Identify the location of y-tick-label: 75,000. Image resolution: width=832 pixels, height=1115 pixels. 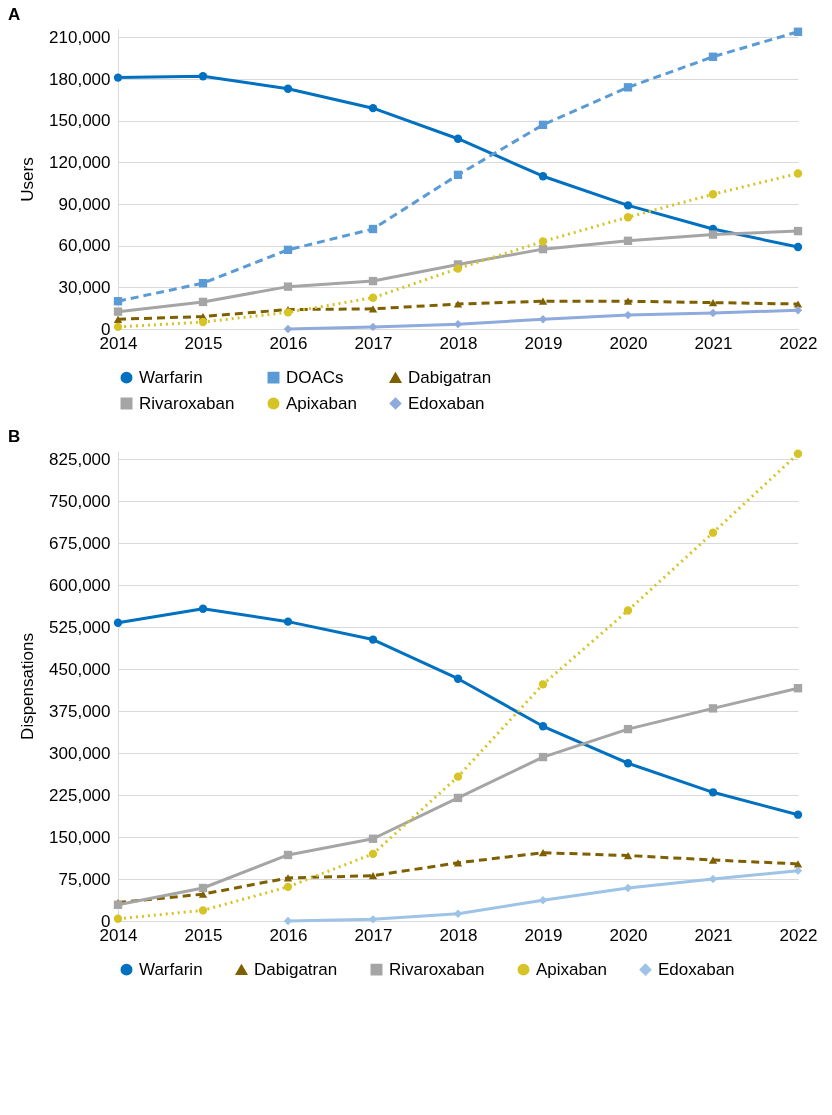
(84, 879).